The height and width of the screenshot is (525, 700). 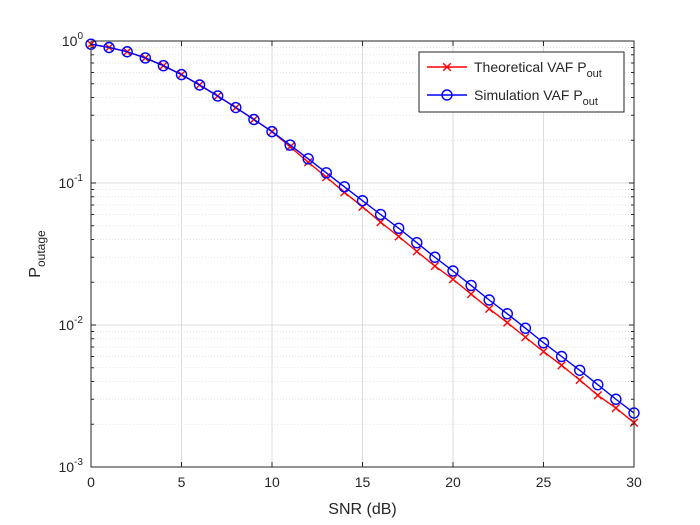 What do you see at coordinates (272, 482) in the screenshot?
I see `x-tick-label: 10` at bounding box center [272, 482].